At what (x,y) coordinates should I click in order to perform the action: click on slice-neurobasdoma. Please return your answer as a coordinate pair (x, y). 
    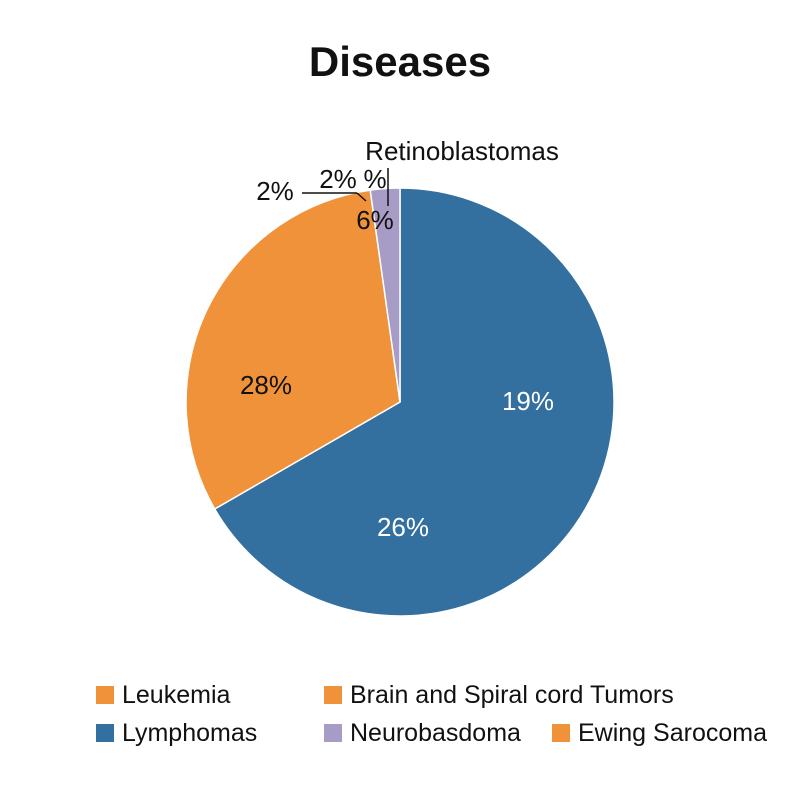
    Looking at the image, I should click on (385, 295).